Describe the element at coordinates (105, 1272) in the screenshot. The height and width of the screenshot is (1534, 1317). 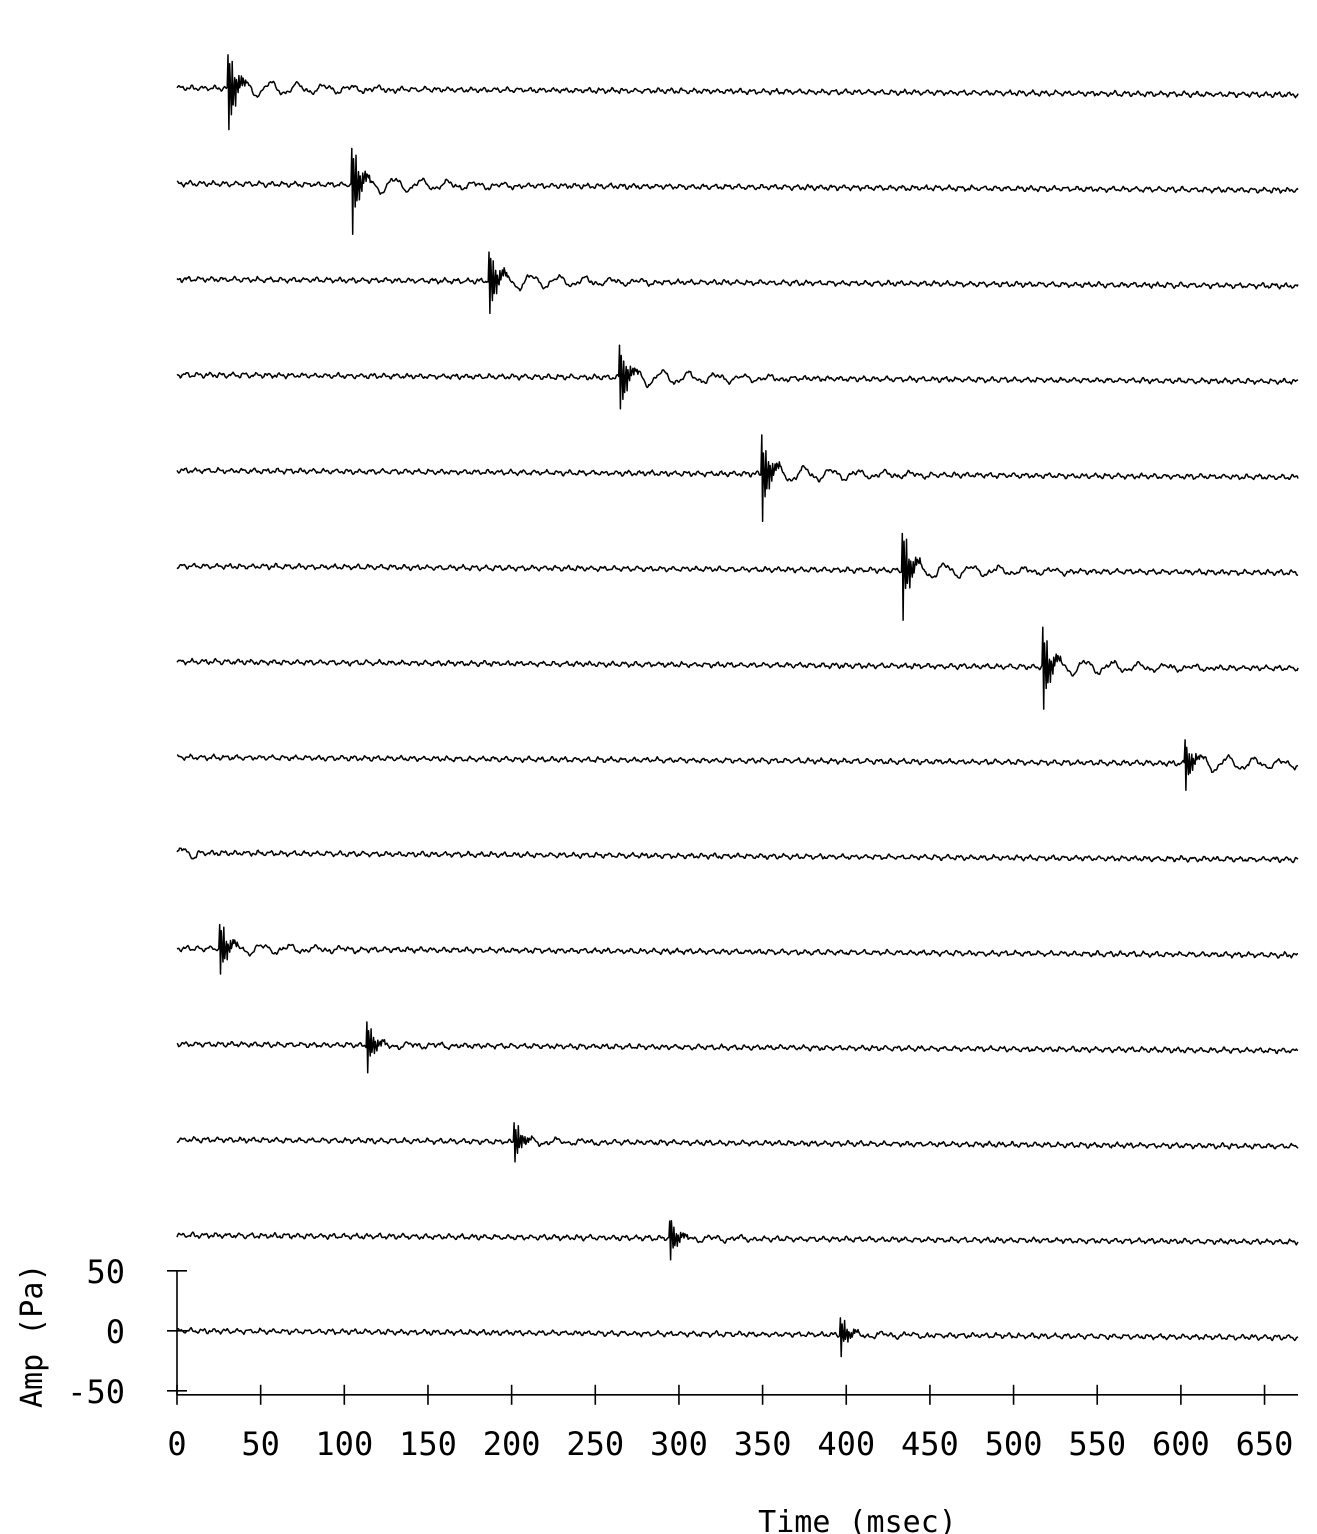
I see `y-tick-label: 50` at that location.